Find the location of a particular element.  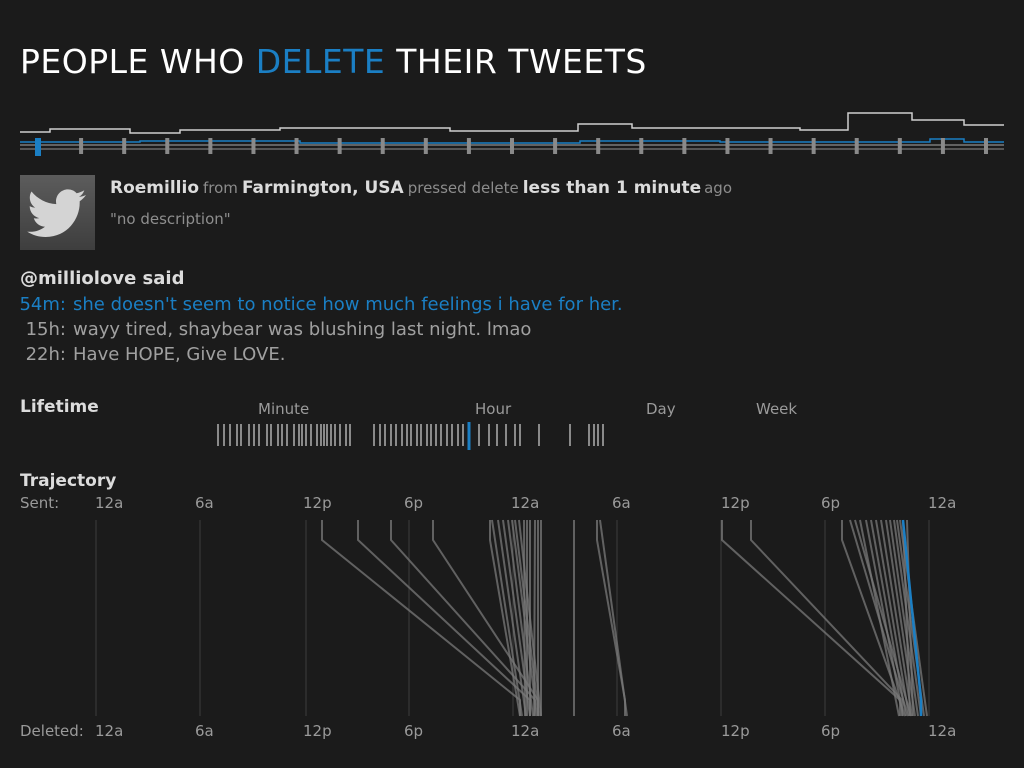

lifetime-scale-week: Week is located at coordinates (777, 409).